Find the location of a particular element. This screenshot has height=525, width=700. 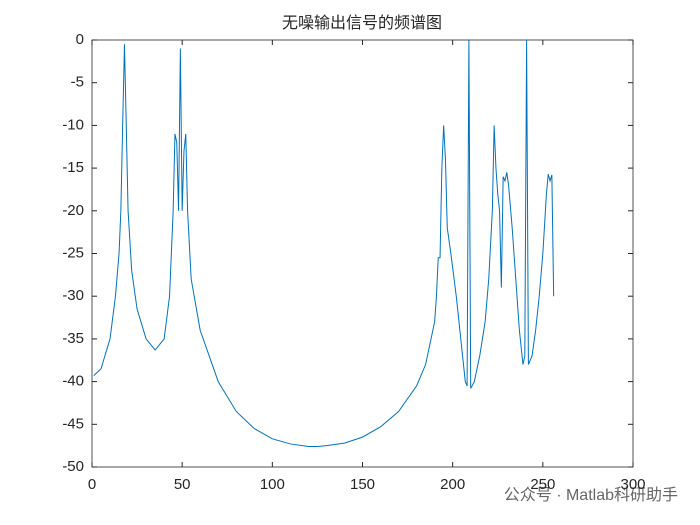

x-tick-label: 0 is located at coordinates (92, 484).